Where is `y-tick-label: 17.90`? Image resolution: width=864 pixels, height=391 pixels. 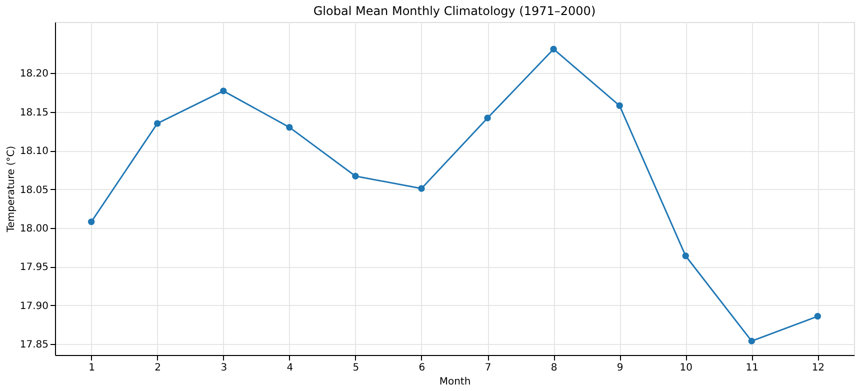
y-tick-label: 17.90 is located at coordinates (34, 306).